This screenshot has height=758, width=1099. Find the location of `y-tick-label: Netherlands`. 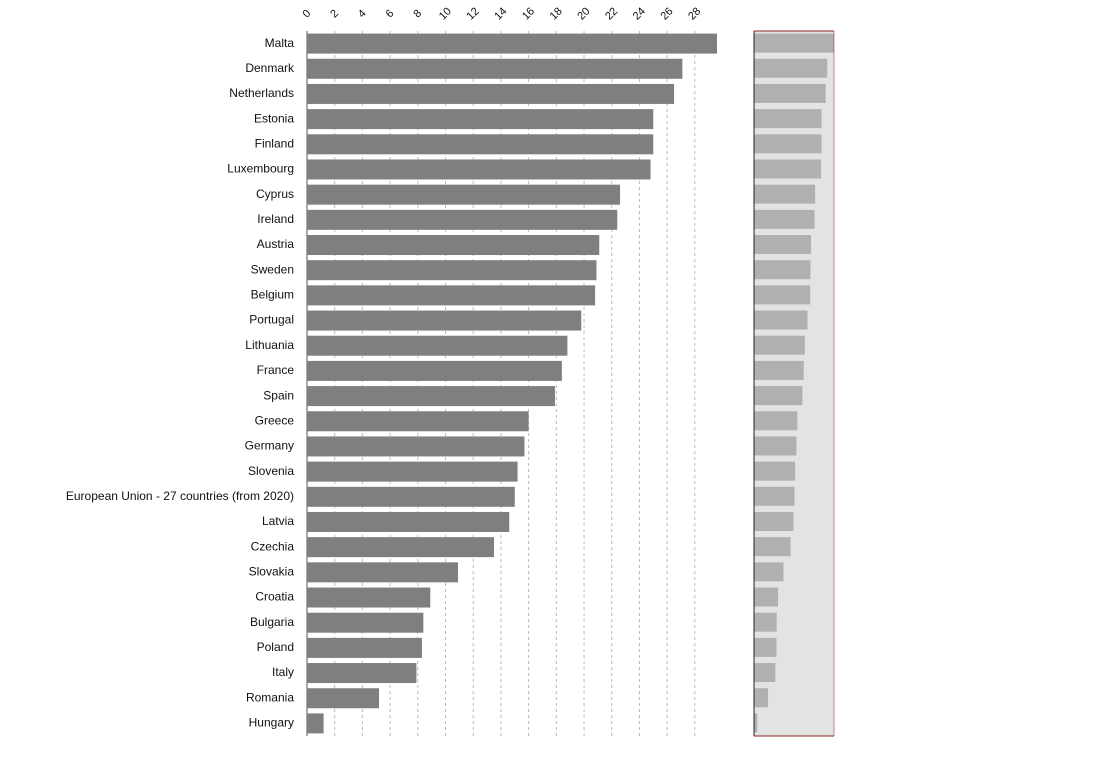

y-tick-label: Netherlands is located at coordinates (261, 93).